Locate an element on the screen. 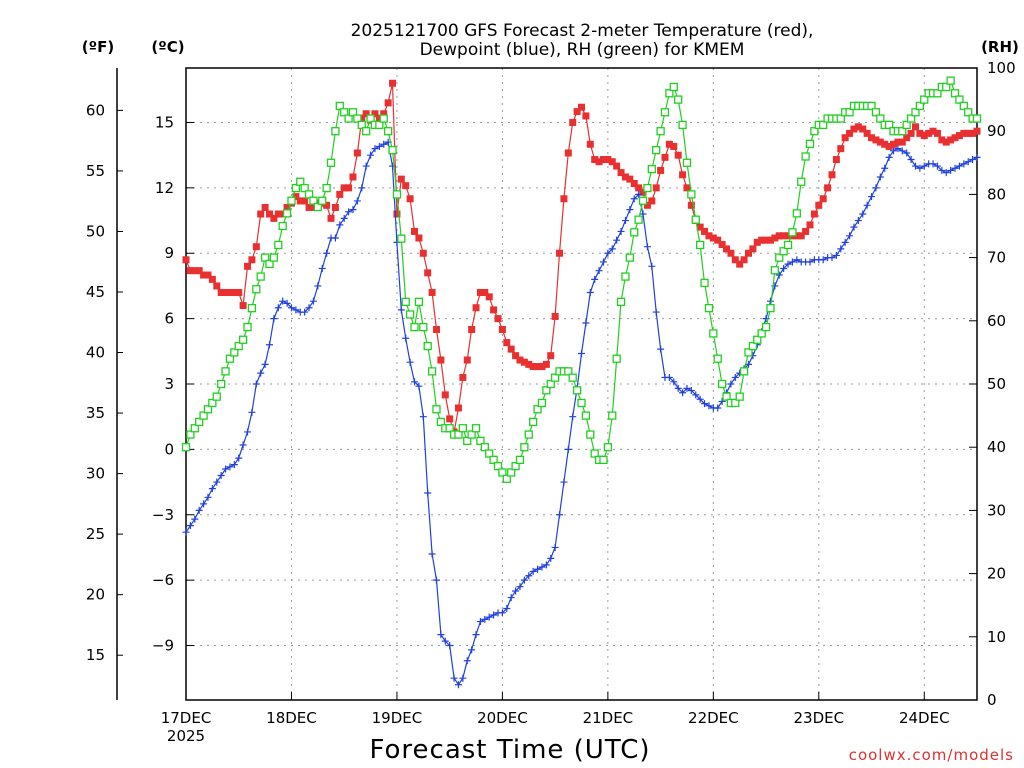 This screenshot has height=768, width=1024. rh-tick-label: 10 is located at coordinates (996, 637).